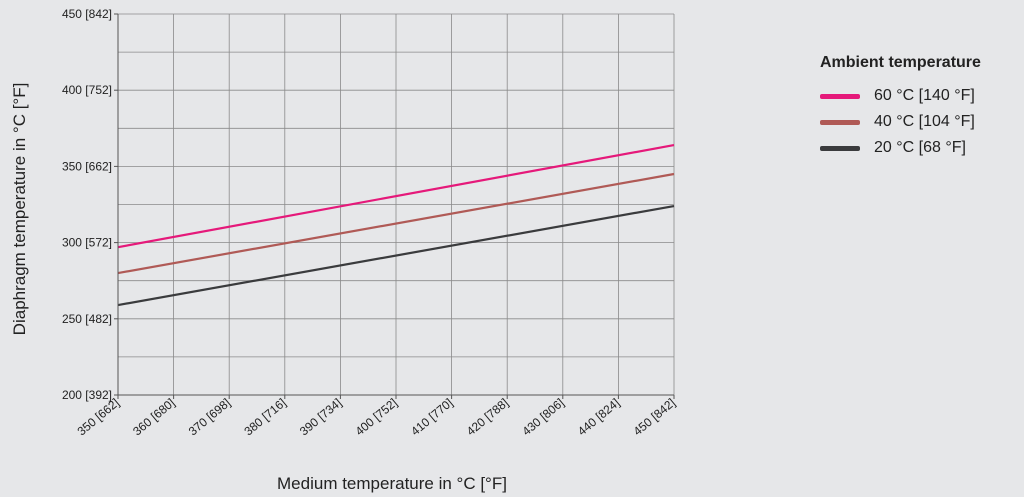 The height and width of the screenshot is (497, 1024). What do you see at coordinates (487, 417) in the screenshot?
I see `x-tick-label: 420 [788]` at bounding box center [487, 417].